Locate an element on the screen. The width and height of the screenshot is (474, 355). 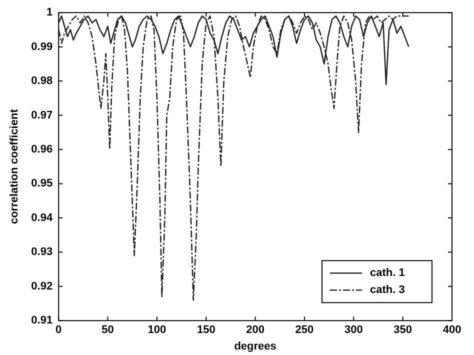
x-tick-label: 400 is located at coordinates (452, 330).